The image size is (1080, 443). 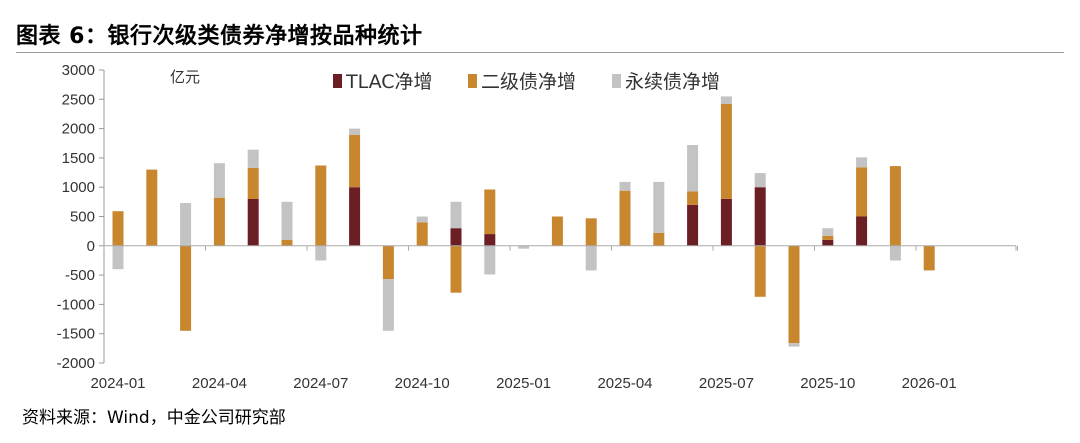 What do you see at coordinates (76, 304) in the screenshot?
I see `y-tick-label: -1000` at bounding box center [76, 304].